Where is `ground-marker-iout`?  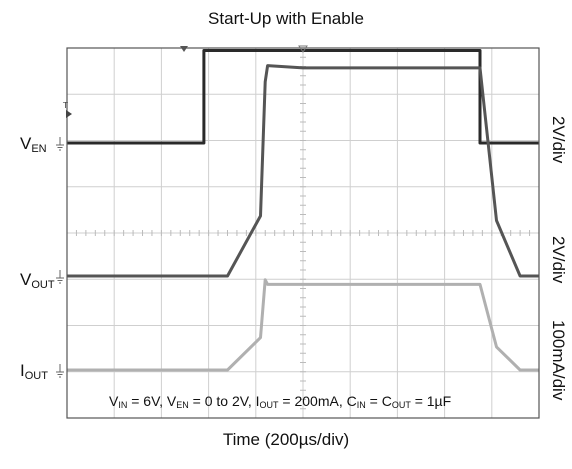 ground-marker-iout is located at coordinates (60, 371).